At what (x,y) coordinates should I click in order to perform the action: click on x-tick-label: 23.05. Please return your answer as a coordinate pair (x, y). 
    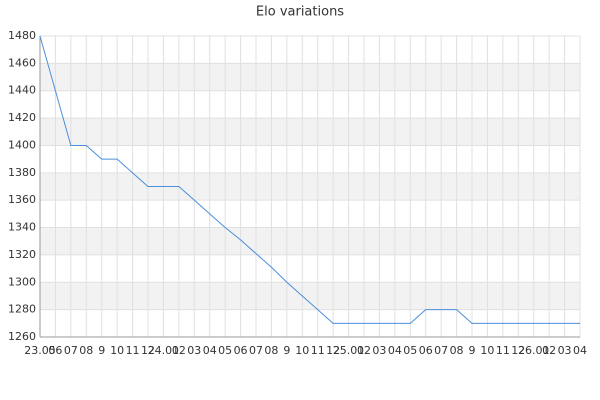
    Looking at the image, I should click on (40, 350).